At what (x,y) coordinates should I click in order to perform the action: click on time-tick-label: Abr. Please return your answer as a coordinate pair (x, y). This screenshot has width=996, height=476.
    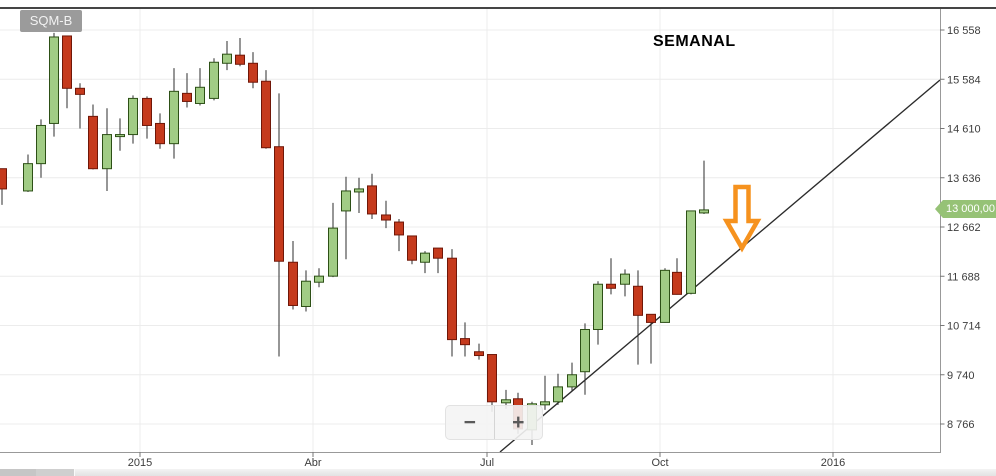
    Looking at the image, I should click on (312, 463).